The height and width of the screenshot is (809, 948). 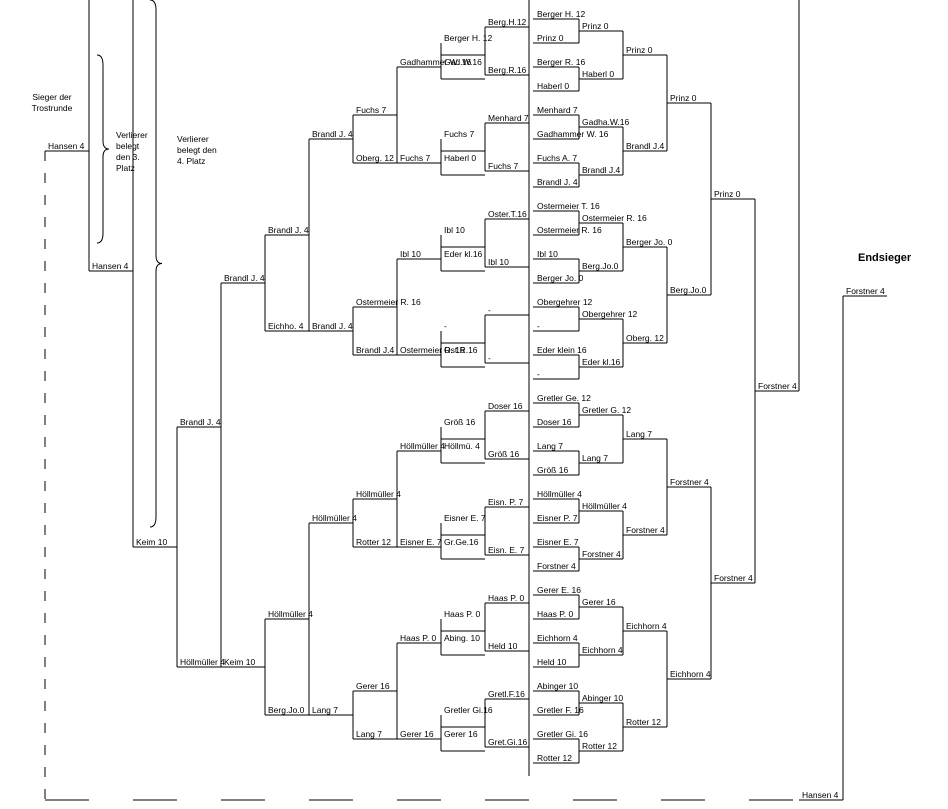 I want to click on right-r5-entry: Forstner 4, so click(x=733, y=578).